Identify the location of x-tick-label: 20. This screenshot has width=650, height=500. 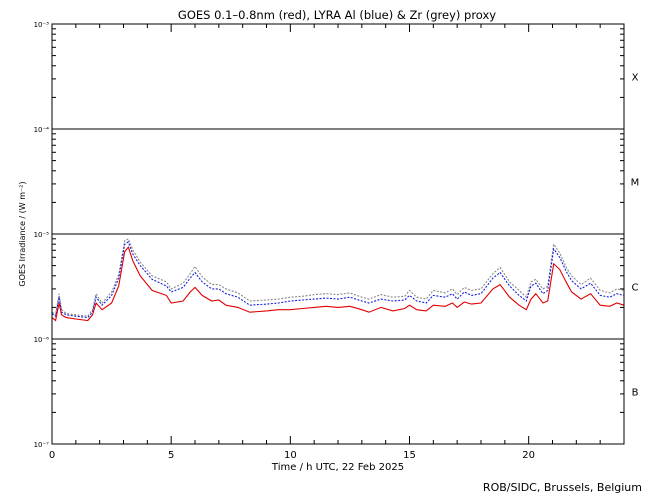
(528, 455).